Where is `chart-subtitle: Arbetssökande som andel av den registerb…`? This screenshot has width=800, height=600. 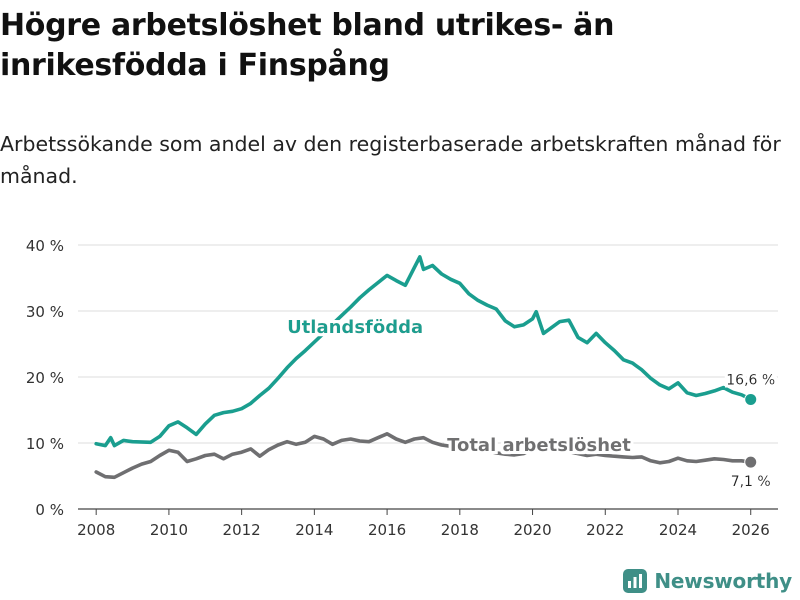
chart-subtitle: Arbetssökande som andel av den registerb… is located at coordinates (390, 160).